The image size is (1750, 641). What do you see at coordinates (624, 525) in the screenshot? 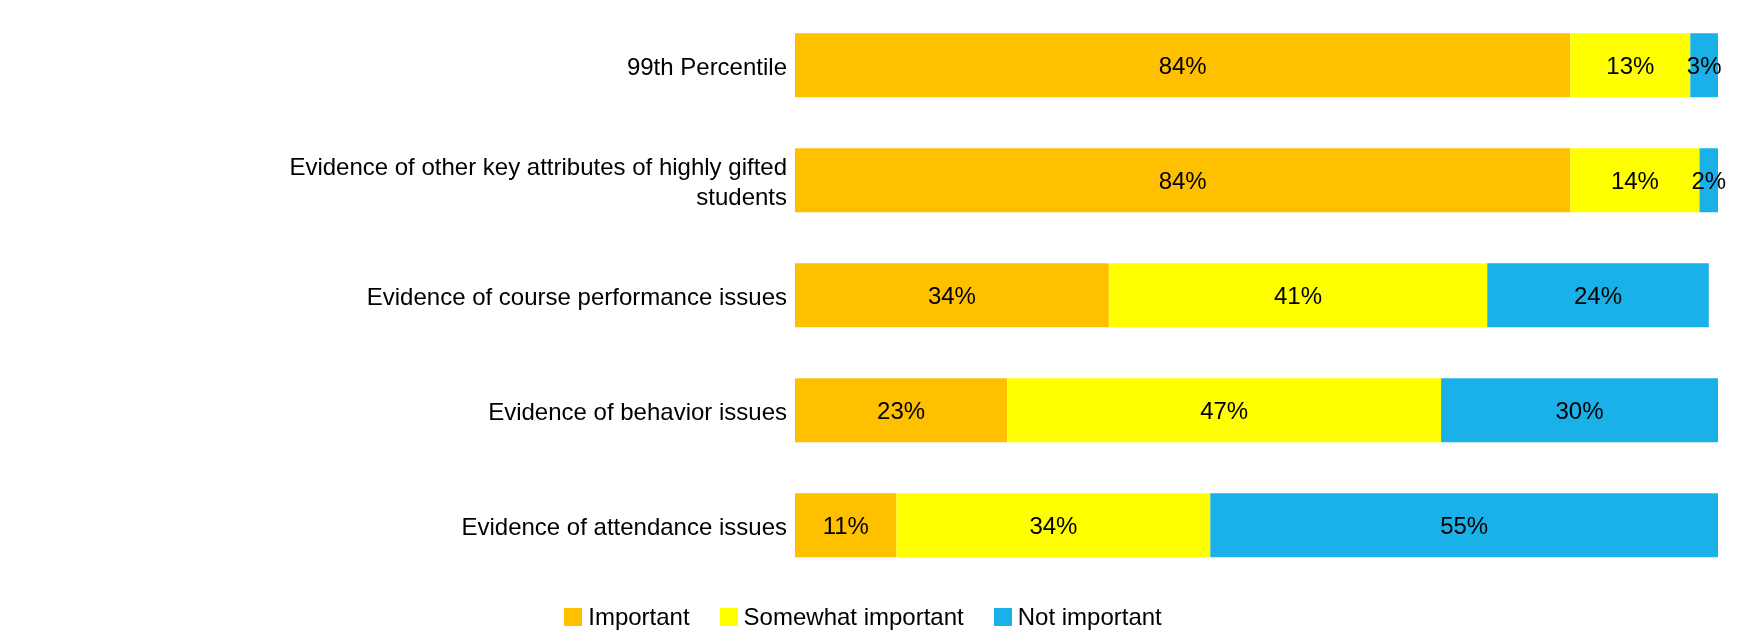
I see `y-tick-label: Evidence of attendance issues` at bounding box center [624, 525].